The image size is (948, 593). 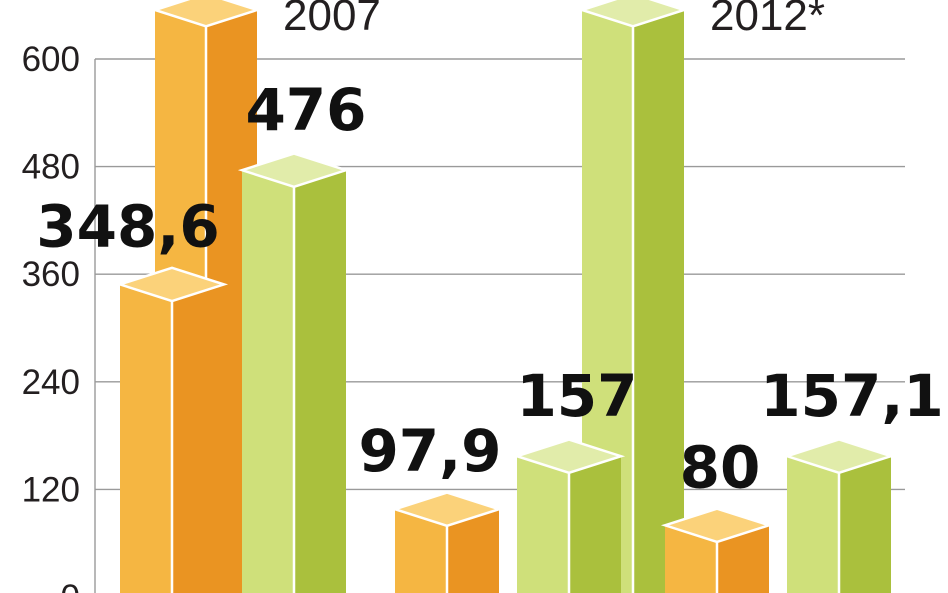 What do you see at coordinates (51, 274) in the screenshot?
I see `y-tick-label-360: 360` at bounding box center [51, 274].